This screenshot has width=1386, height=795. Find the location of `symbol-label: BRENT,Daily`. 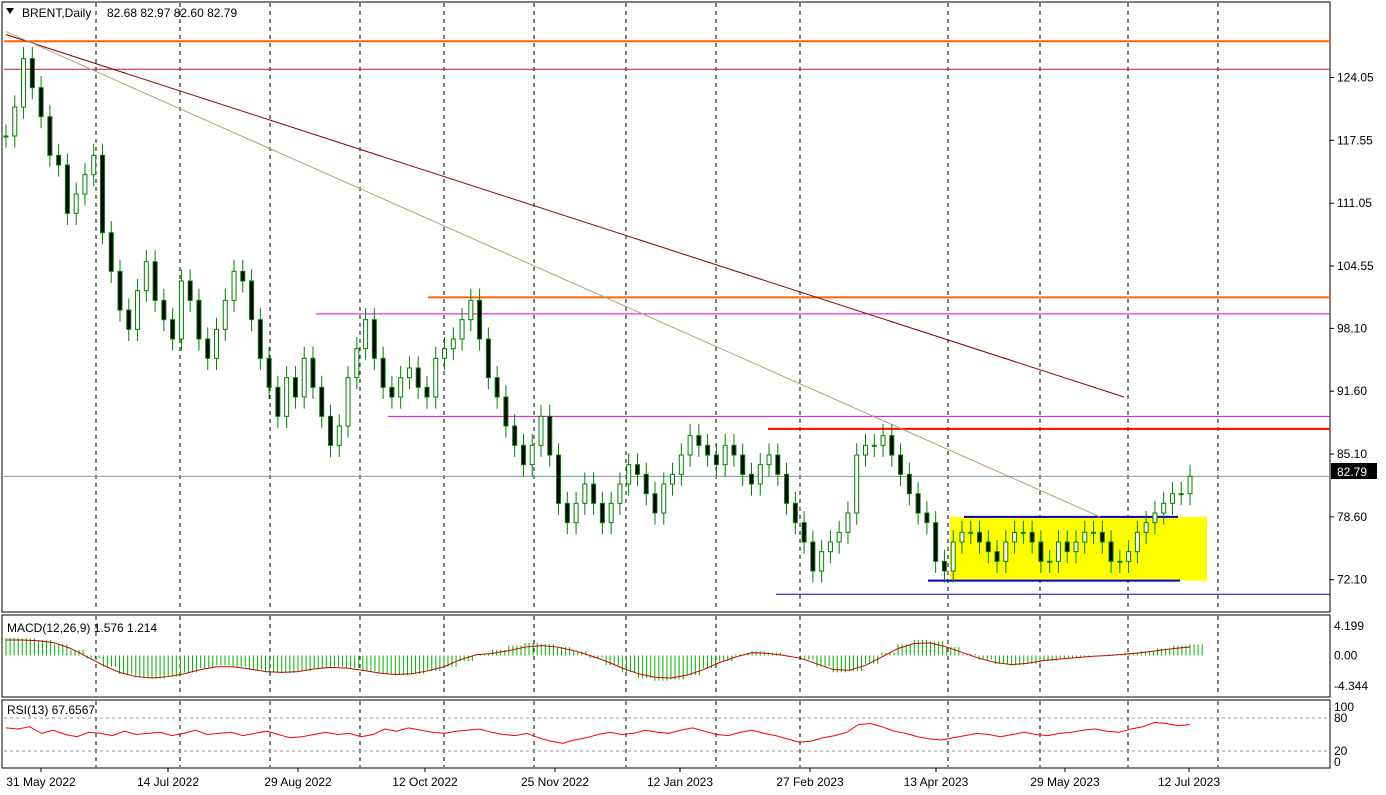

symbol-label: BRENT,Daily is located at coordinates (56, 13).